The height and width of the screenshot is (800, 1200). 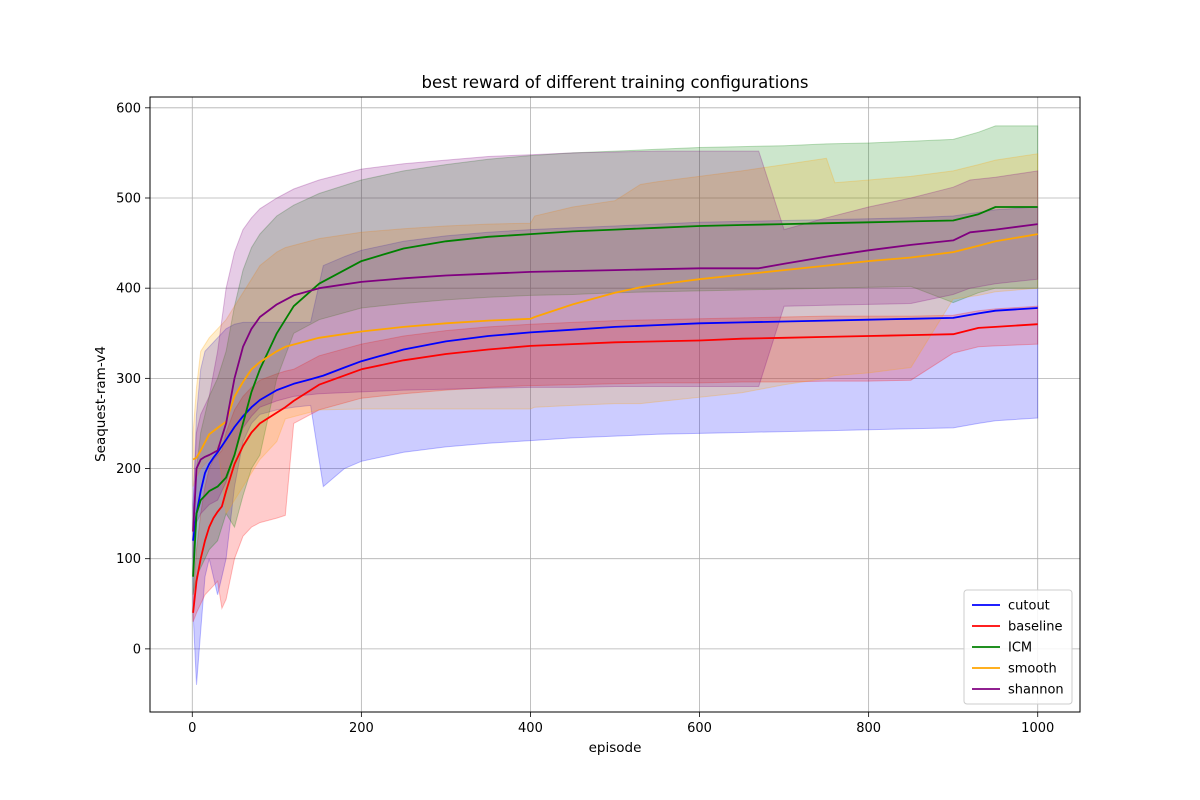 What do you see at coordinates (101, 404) in the screenshot?
I see `y-axis-label: Seaquest-ram-v4` at bounding box center [101, 404].